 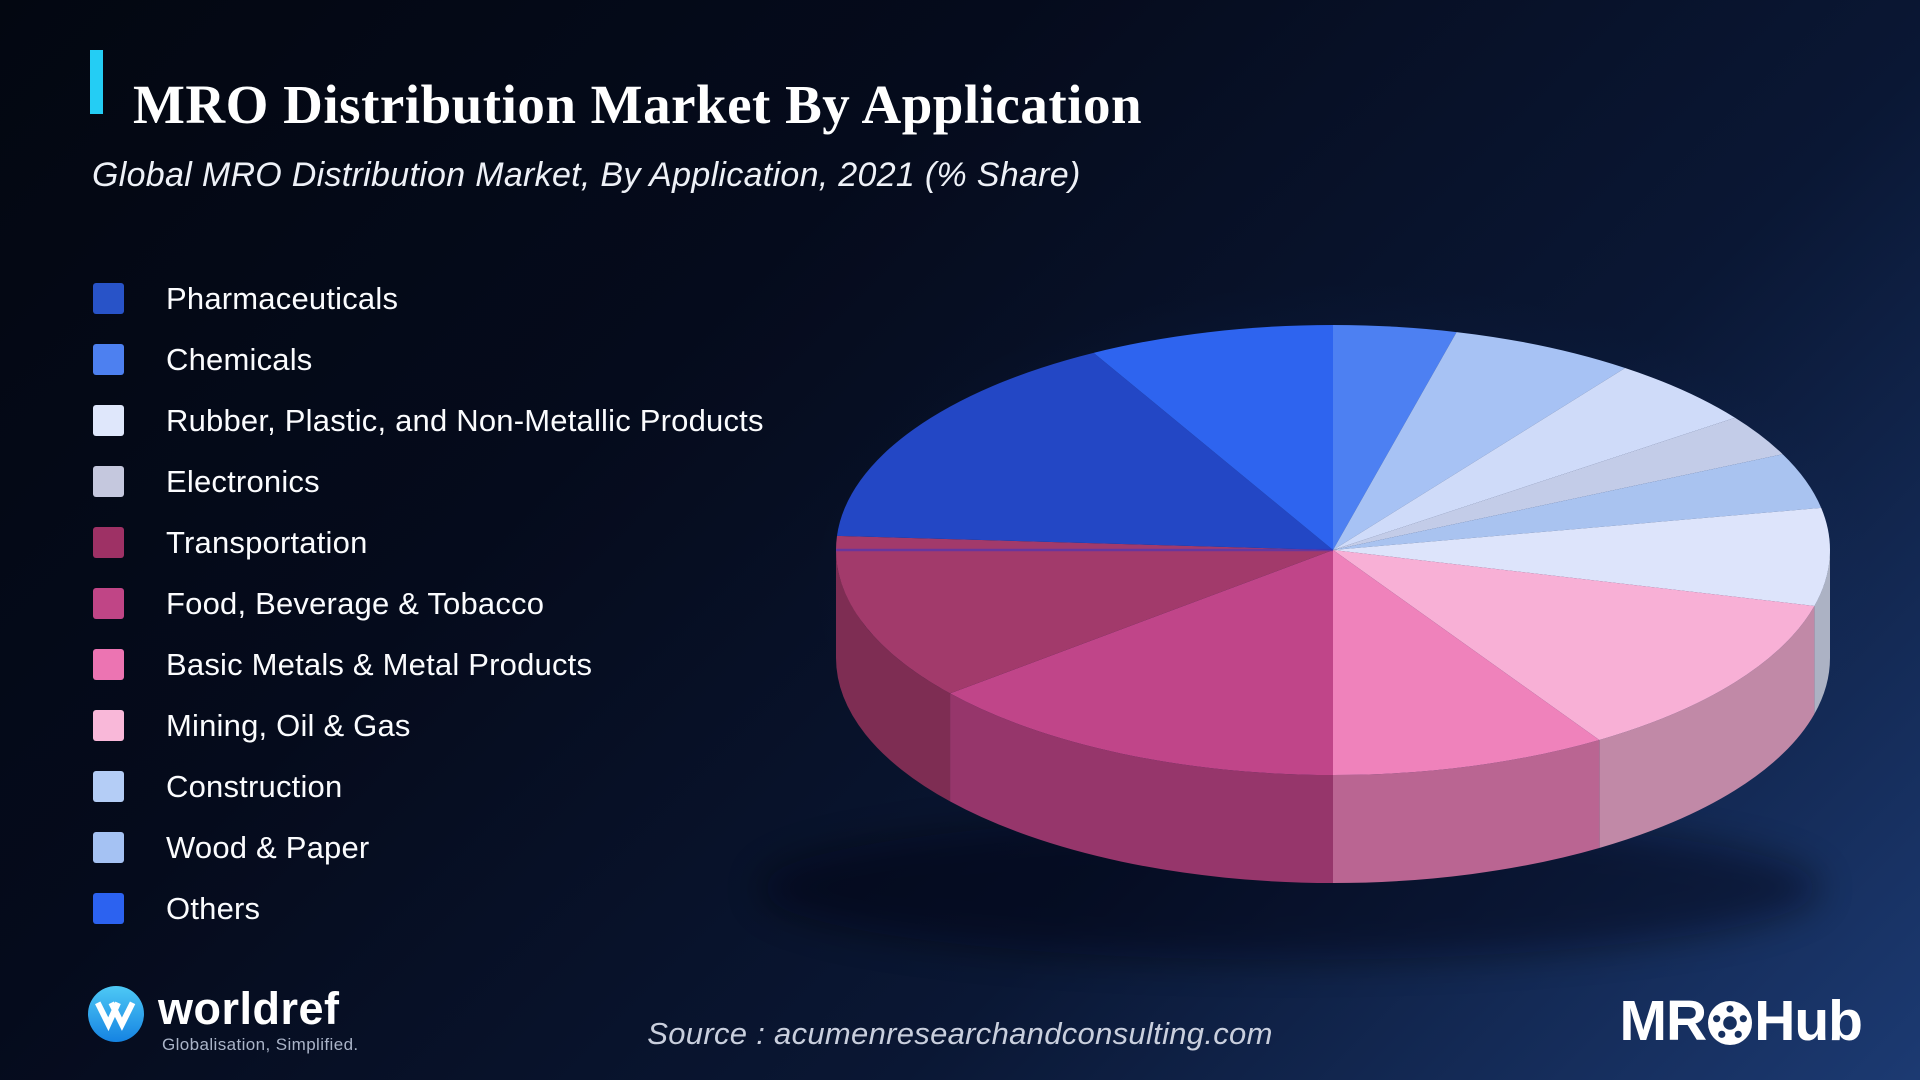 I want to click on mrohub-logo: MR Hub, so click(x=1741, y=1021).